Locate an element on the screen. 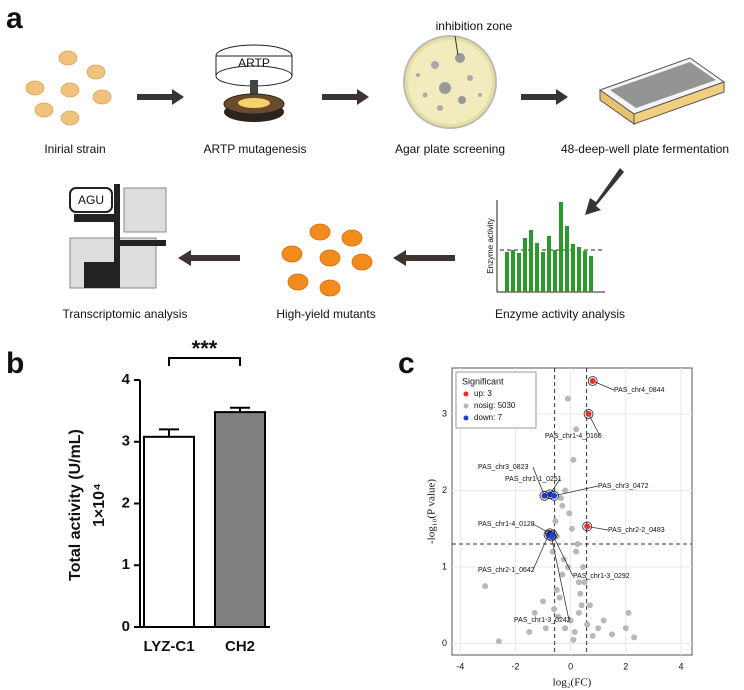 Image resolution: width=744 pixels, height=690 pixels. legend-title: Significant is located at coordinates (483, 381).